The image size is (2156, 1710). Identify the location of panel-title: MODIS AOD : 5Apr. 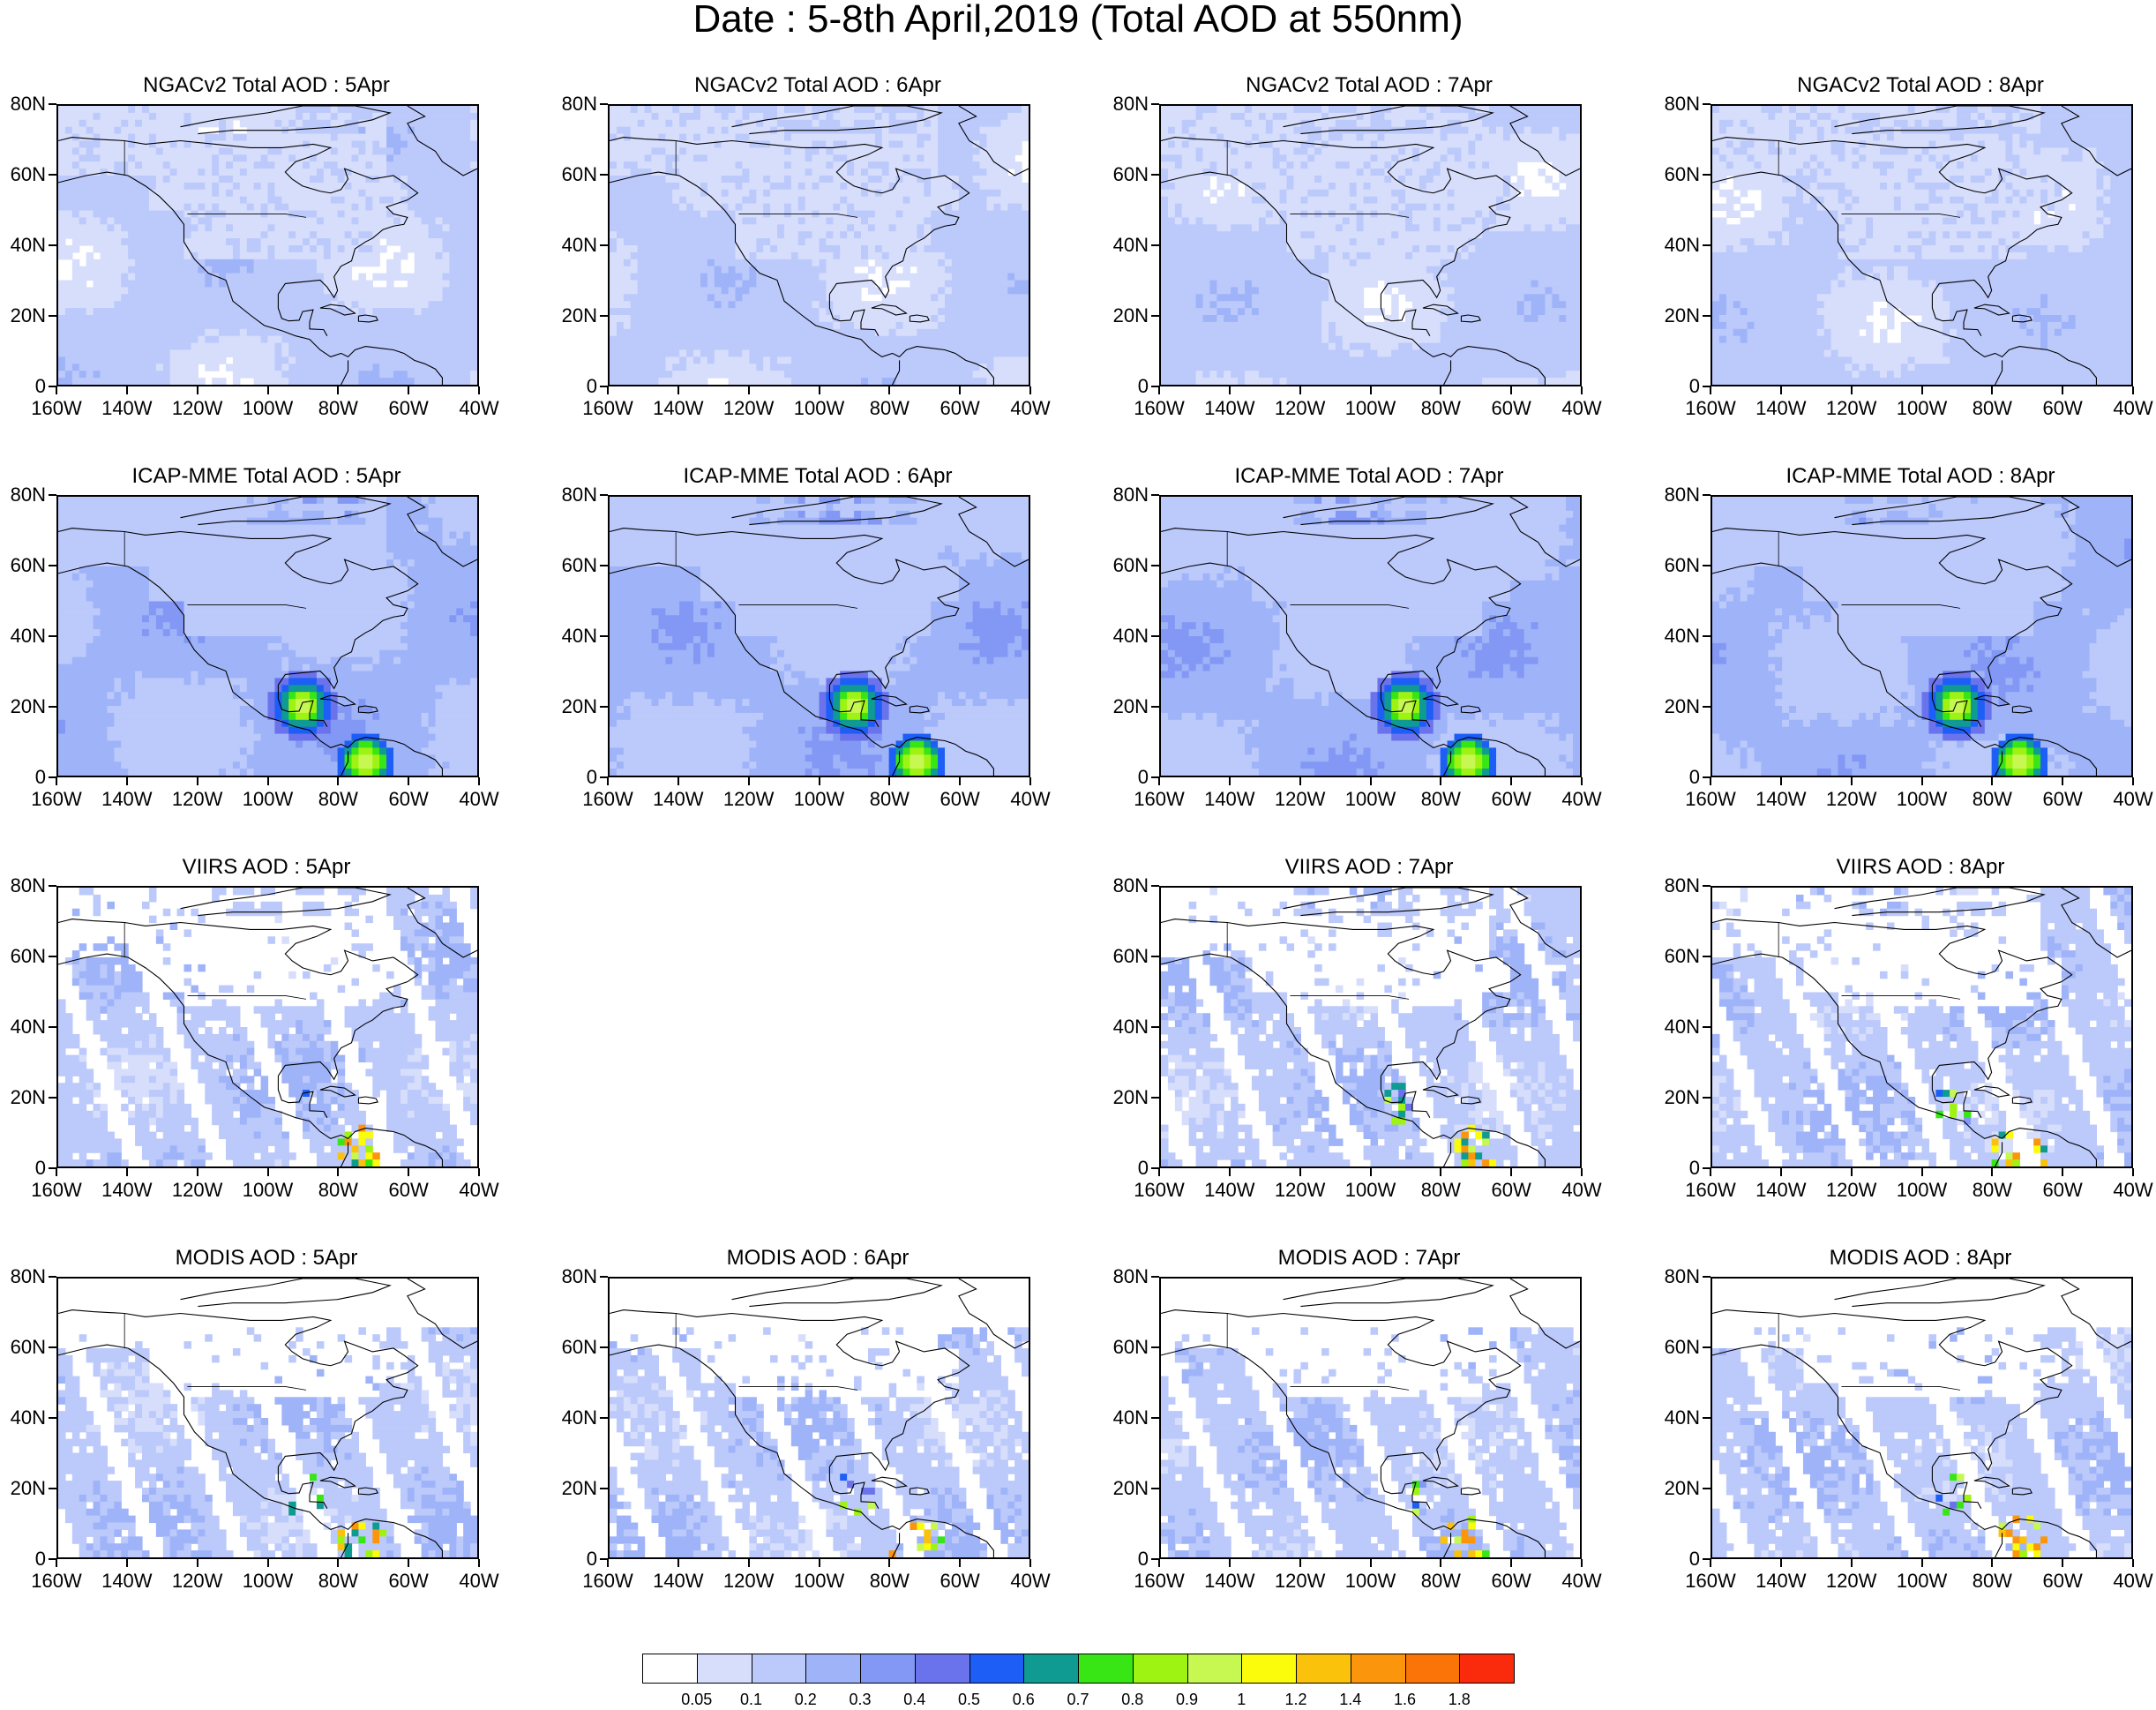
(266, 1258).